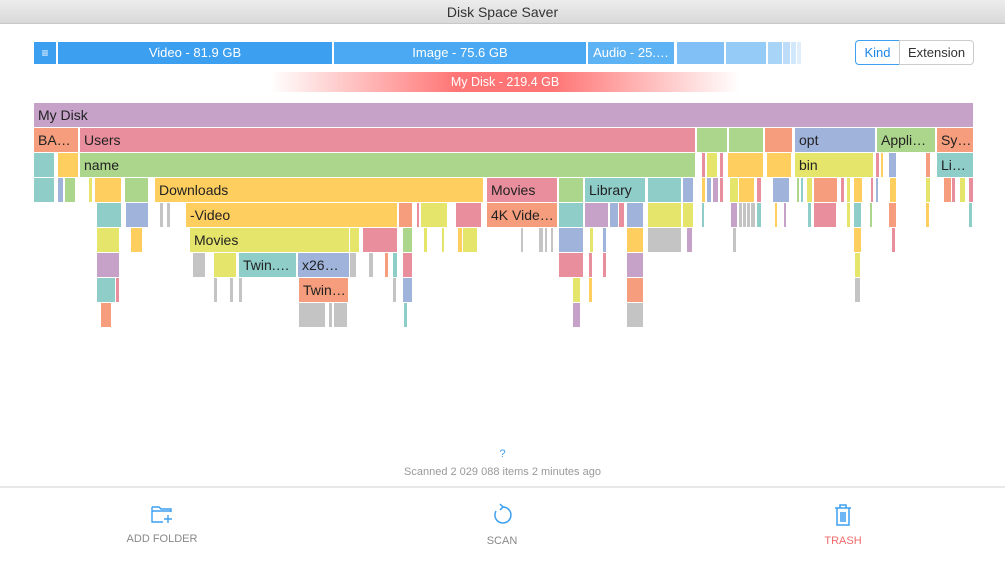 The width and height of the screenshot is (1005, 565). Describe the element at coordinates (835, 140) in the screenshot. I see `folder-block: opt` at that location.